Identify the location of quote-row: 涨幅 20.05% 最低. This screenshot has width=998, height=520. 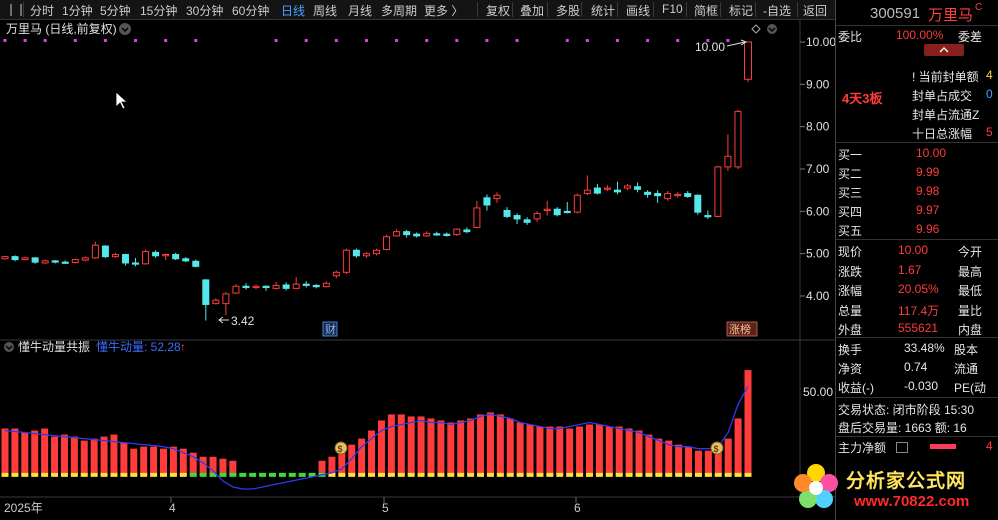
(910, 290).